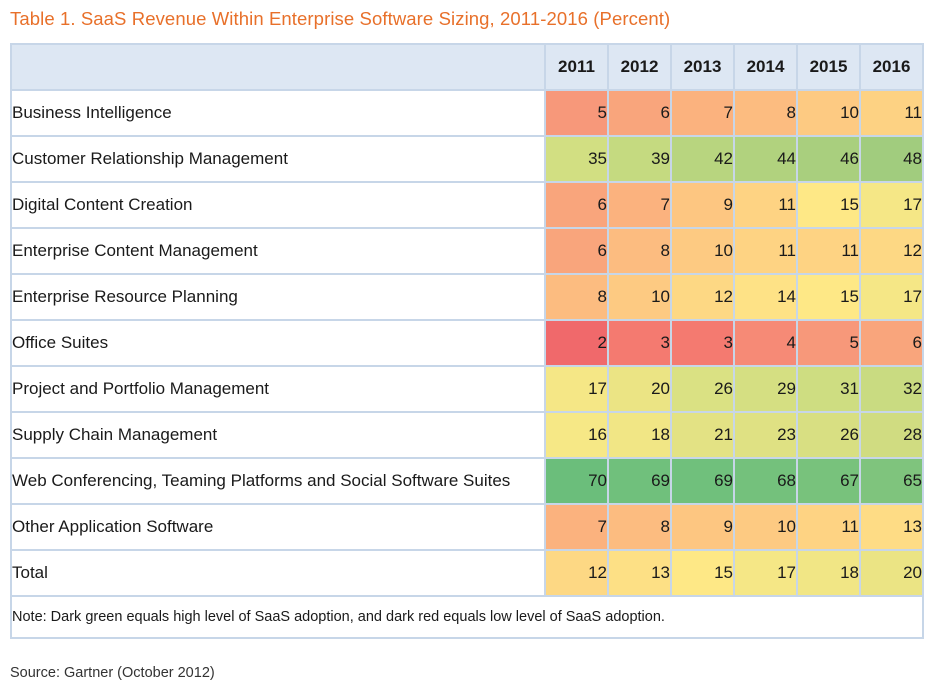 The image size is (930, 686). I want to click on value-cell: 13, so click(639, 573).